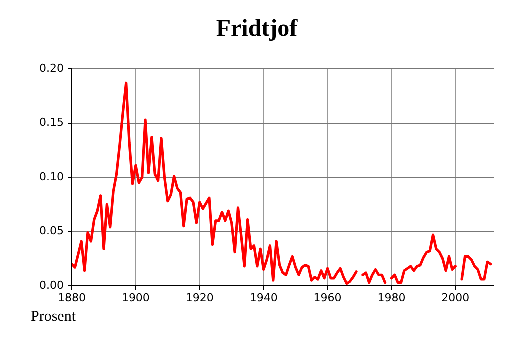 Image resolution: width=514 pixels, height=343 pixels. Describe the element at coordinates (53, 317) in the screenshot. I see `y-axis-title: Prosent` at that location.